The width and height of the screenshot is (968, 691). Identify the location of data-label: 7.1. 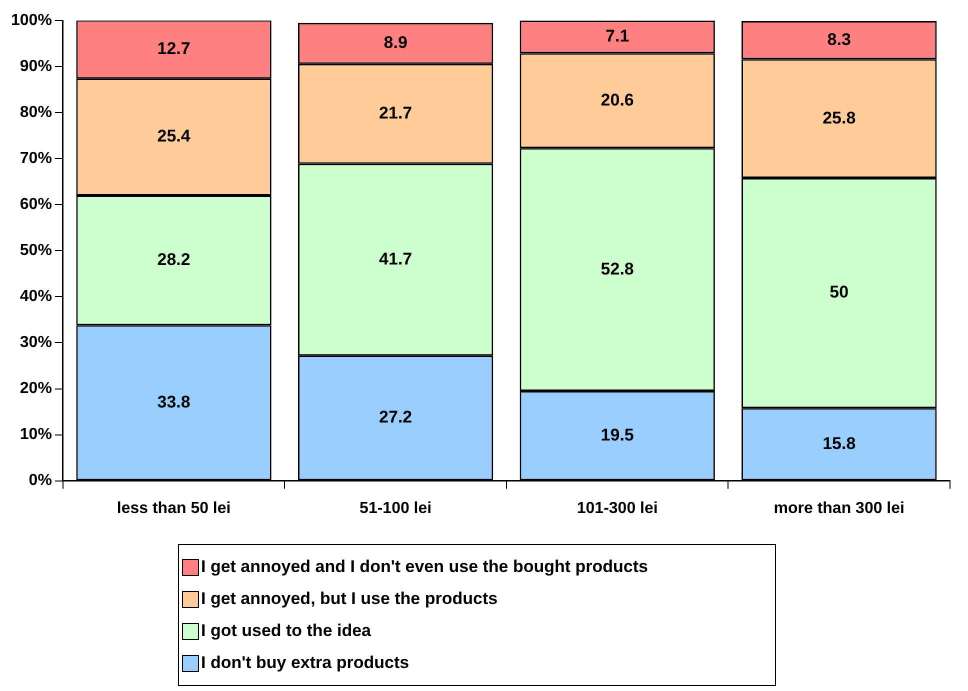
(618, 36).